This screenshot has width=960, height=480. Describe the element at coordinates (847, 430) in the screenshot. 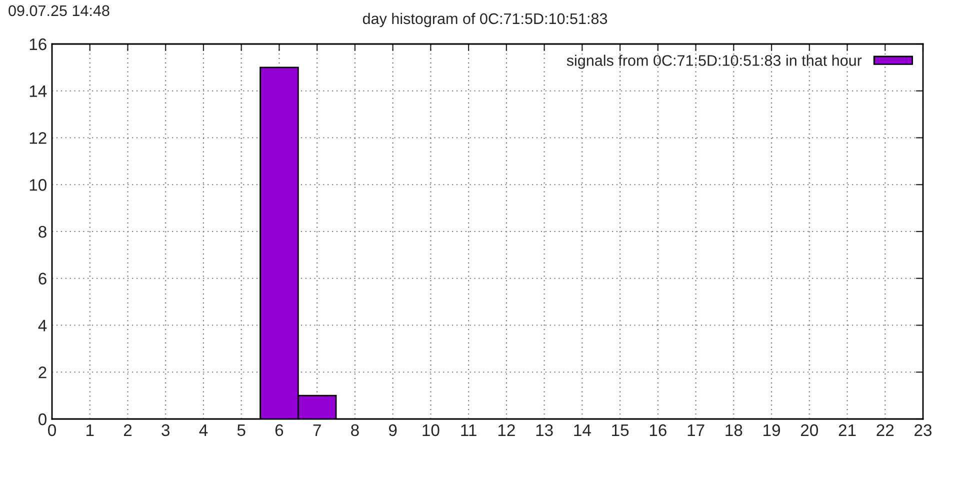

I see `x-tick-label: 21` at that location.